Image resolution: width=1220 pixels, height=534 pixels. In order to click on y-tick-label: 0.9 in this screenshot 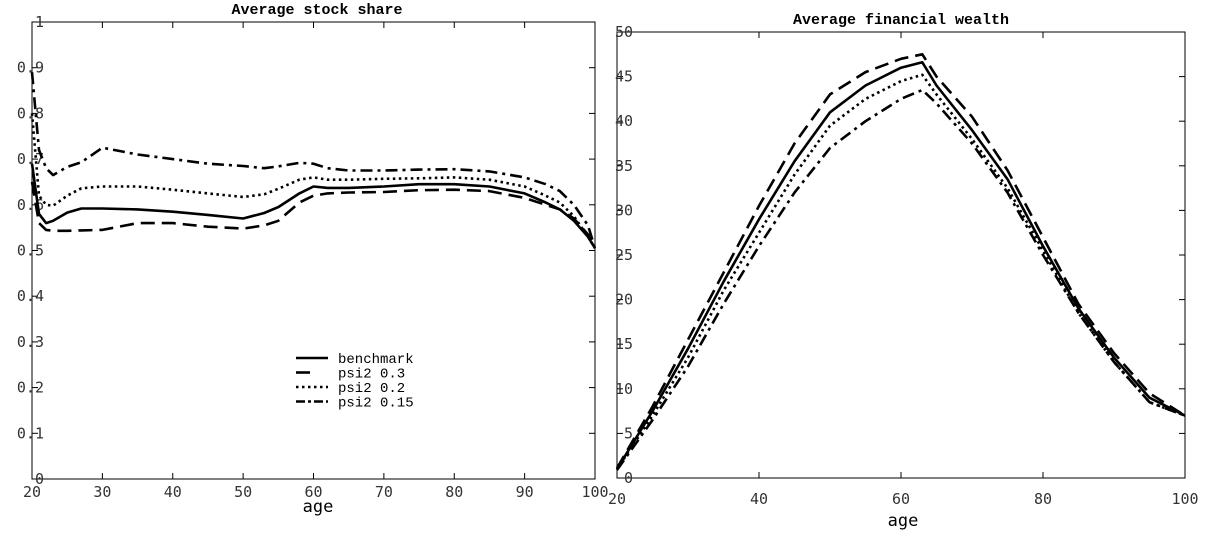, I will do `click(30, 68)`.